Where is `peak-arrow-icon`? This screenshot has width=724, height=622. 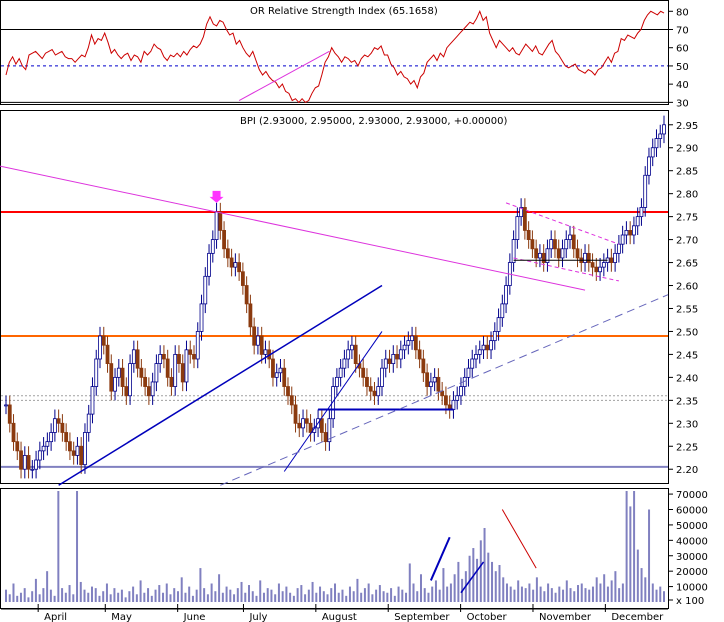
peak-arrow-icon is located at coordinates (216, 196).